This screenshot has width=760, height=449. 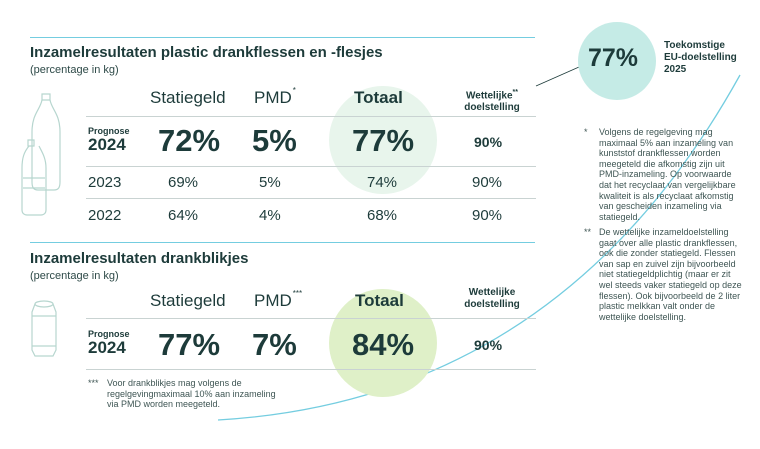 What do you see at coordinates (492, 298) in the screenshot?
I see `cans-col-wettelijk: Wettelijke doelstelling` at bounding box center [492, 298].